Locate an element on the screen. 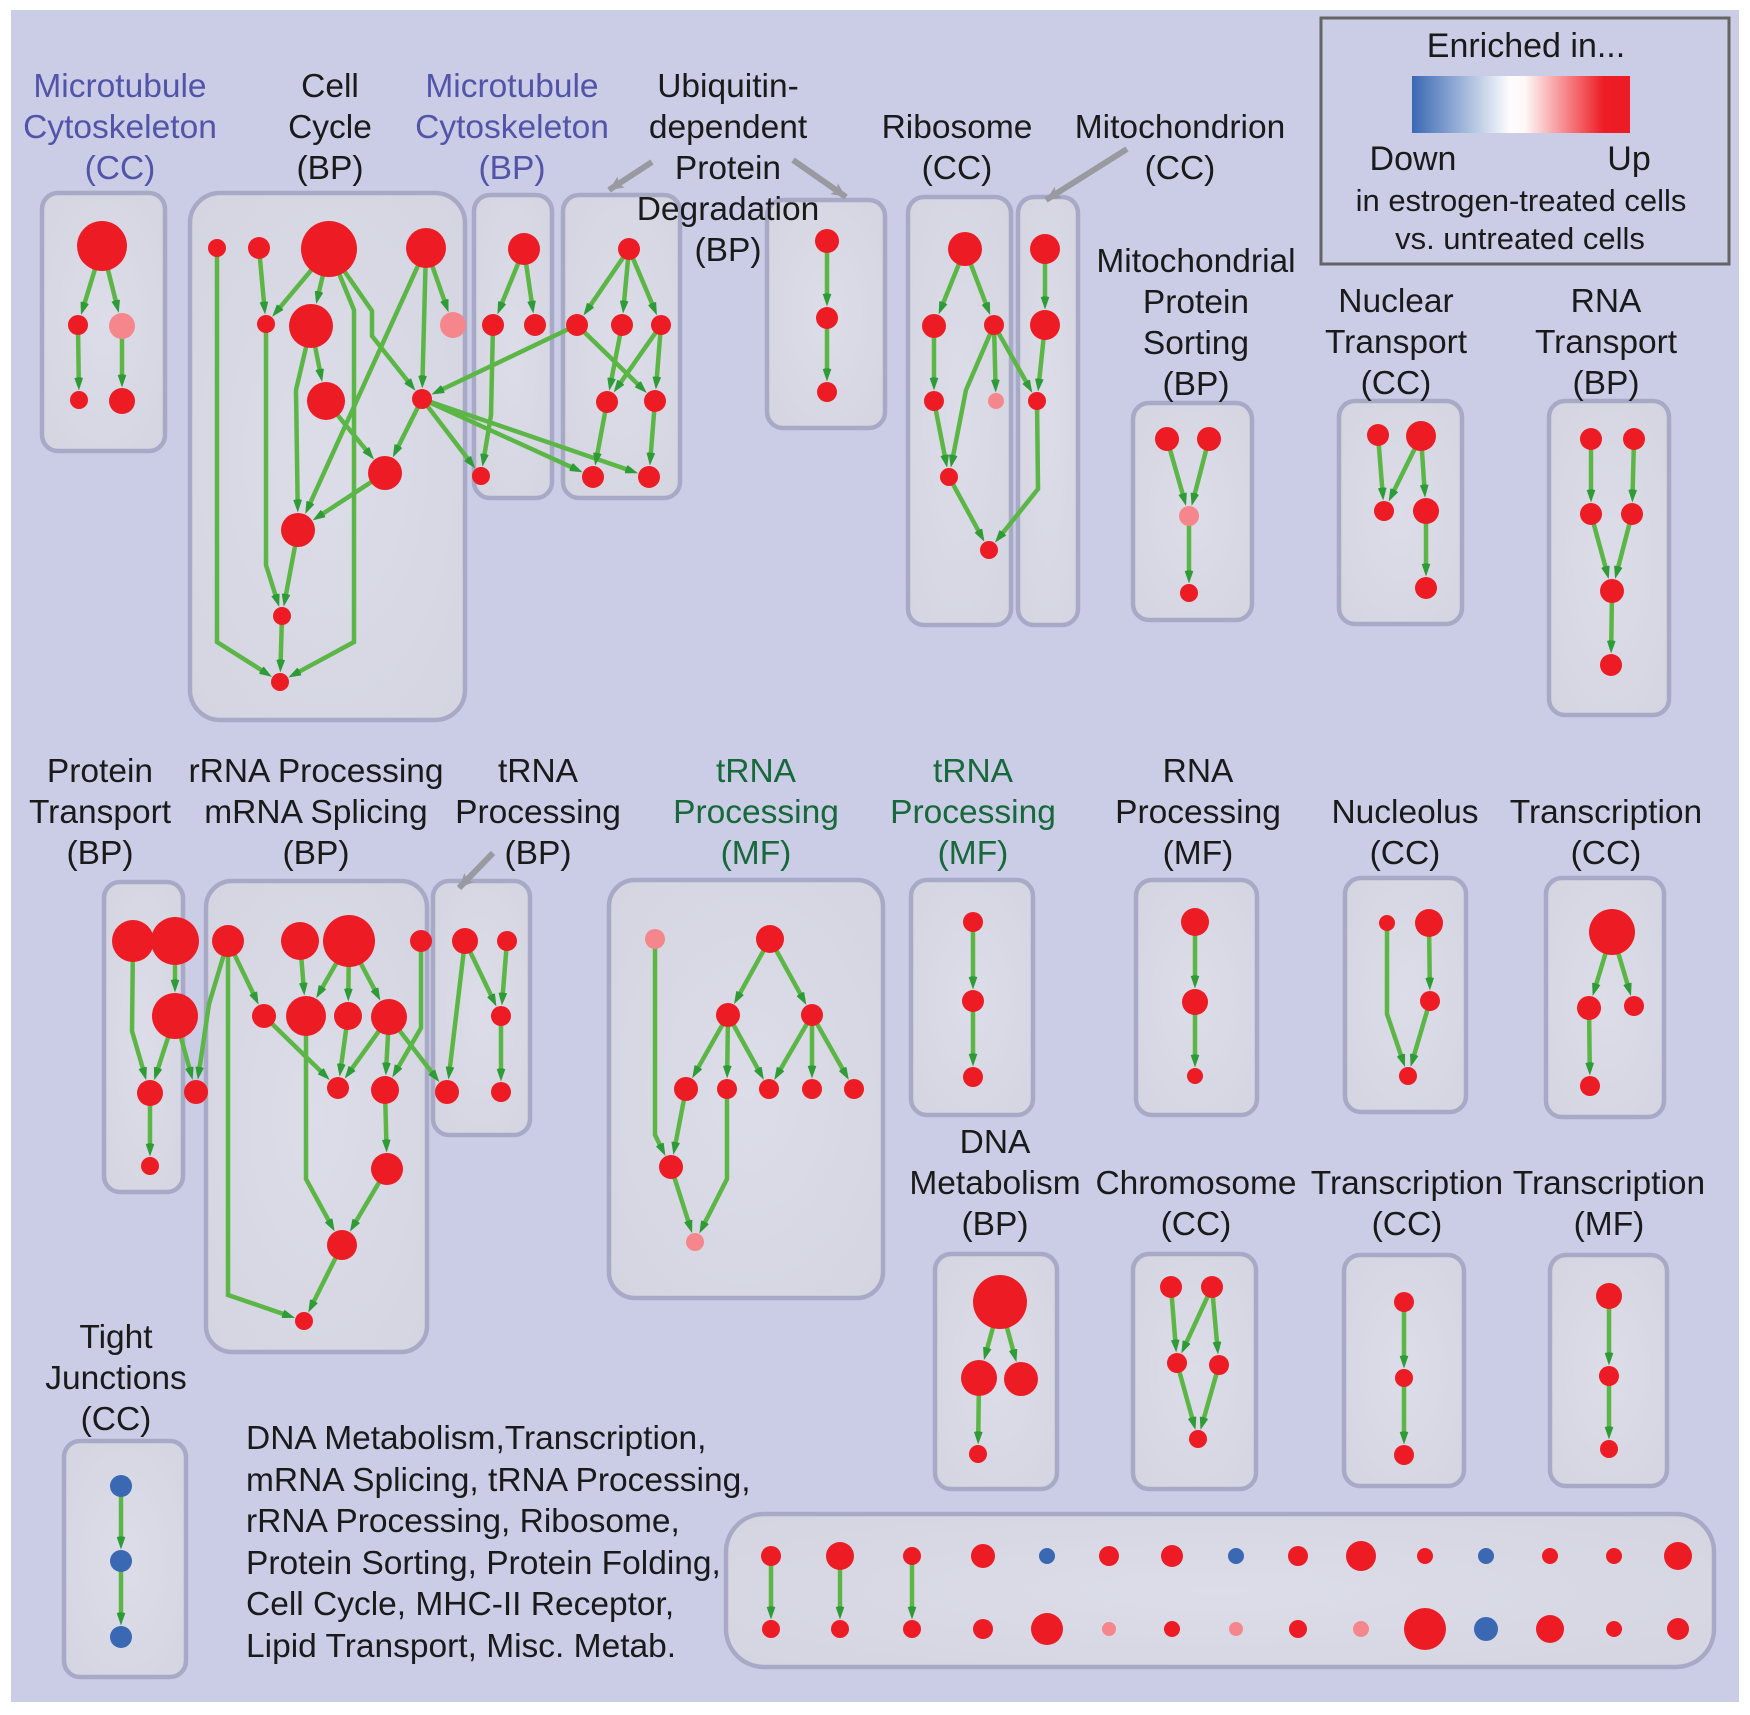 The image size is (1750, 1715). svg-text: Cell is located at coordinates (330, 86).